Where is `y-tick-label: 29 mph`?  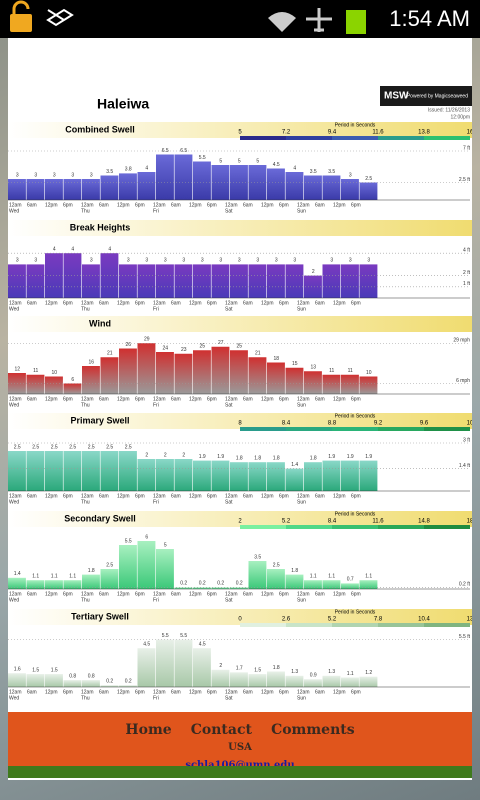
y-tick-label: 29 mph is located at coordinates (461, 341).